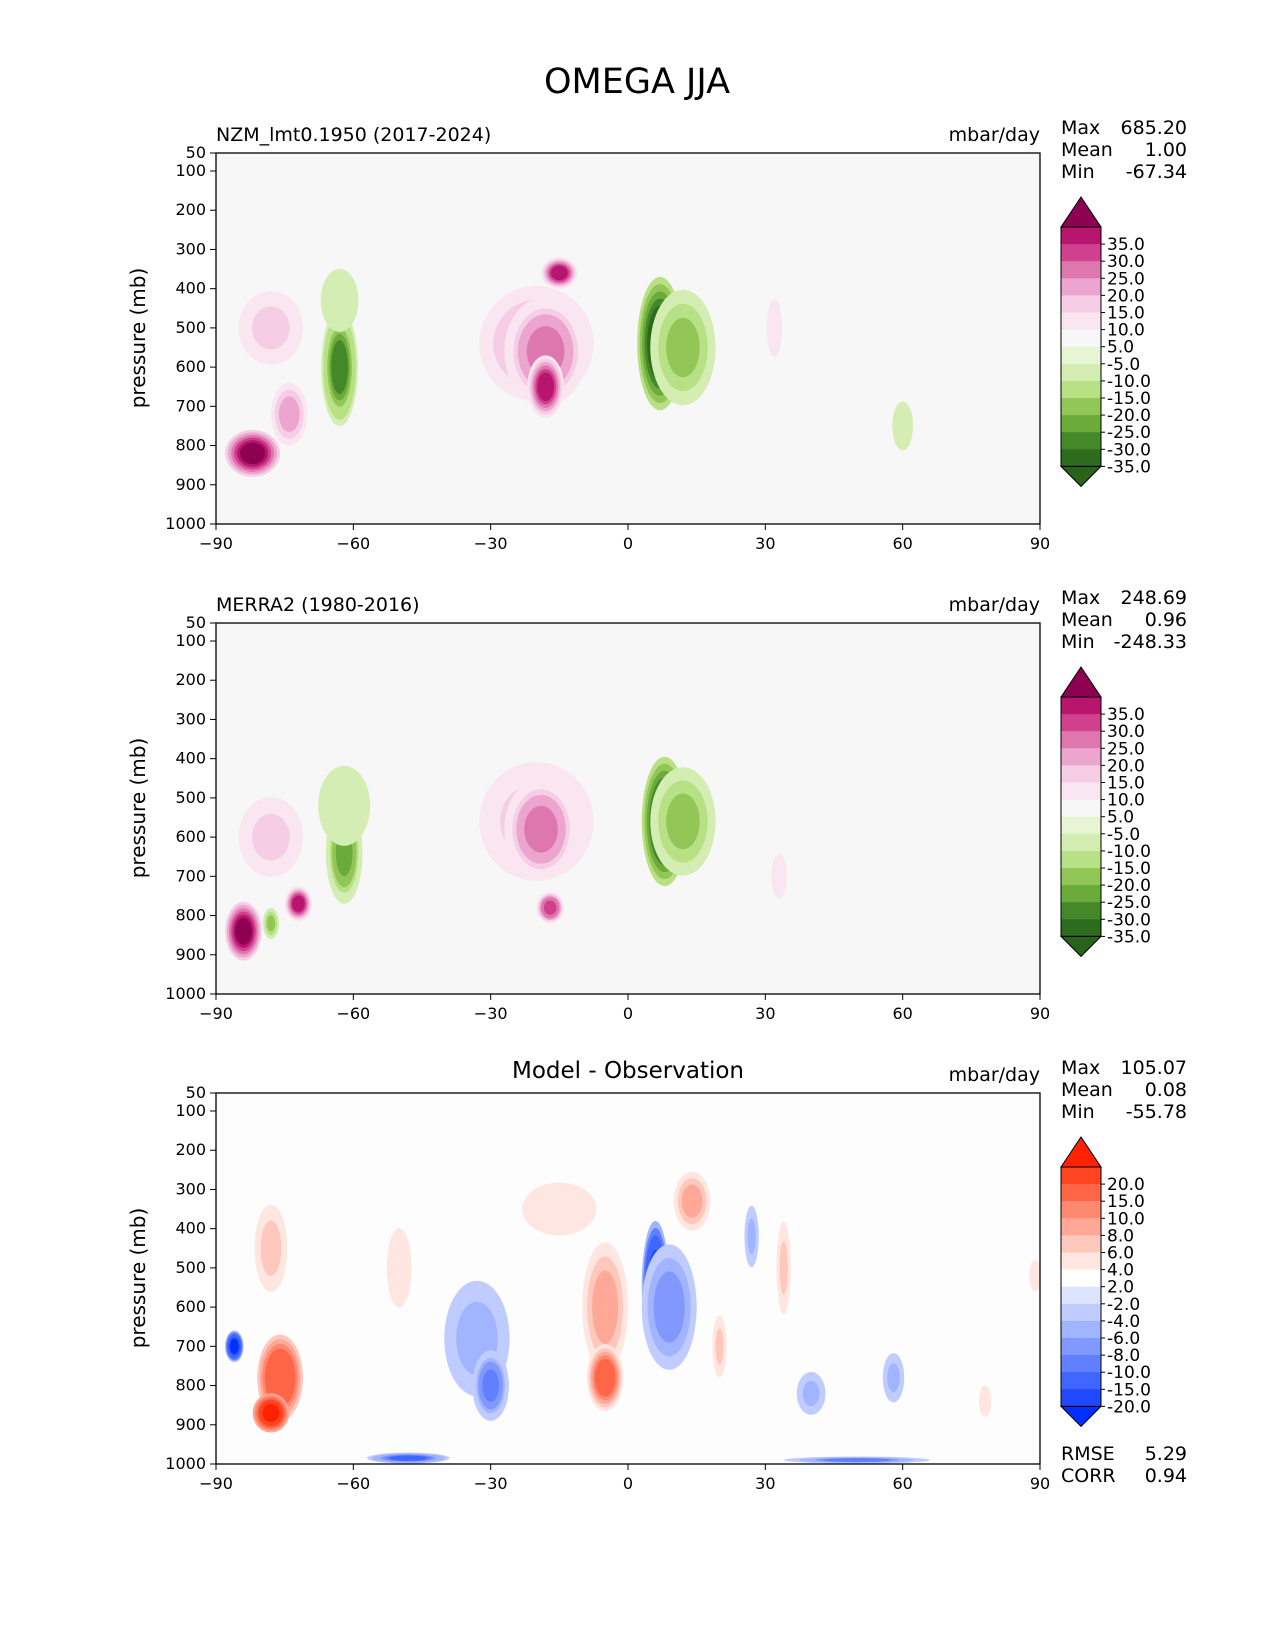 The width and height of the screenshot is (1275, 1650). I want to click on x-tick-label: −30, so click(491, 1483).